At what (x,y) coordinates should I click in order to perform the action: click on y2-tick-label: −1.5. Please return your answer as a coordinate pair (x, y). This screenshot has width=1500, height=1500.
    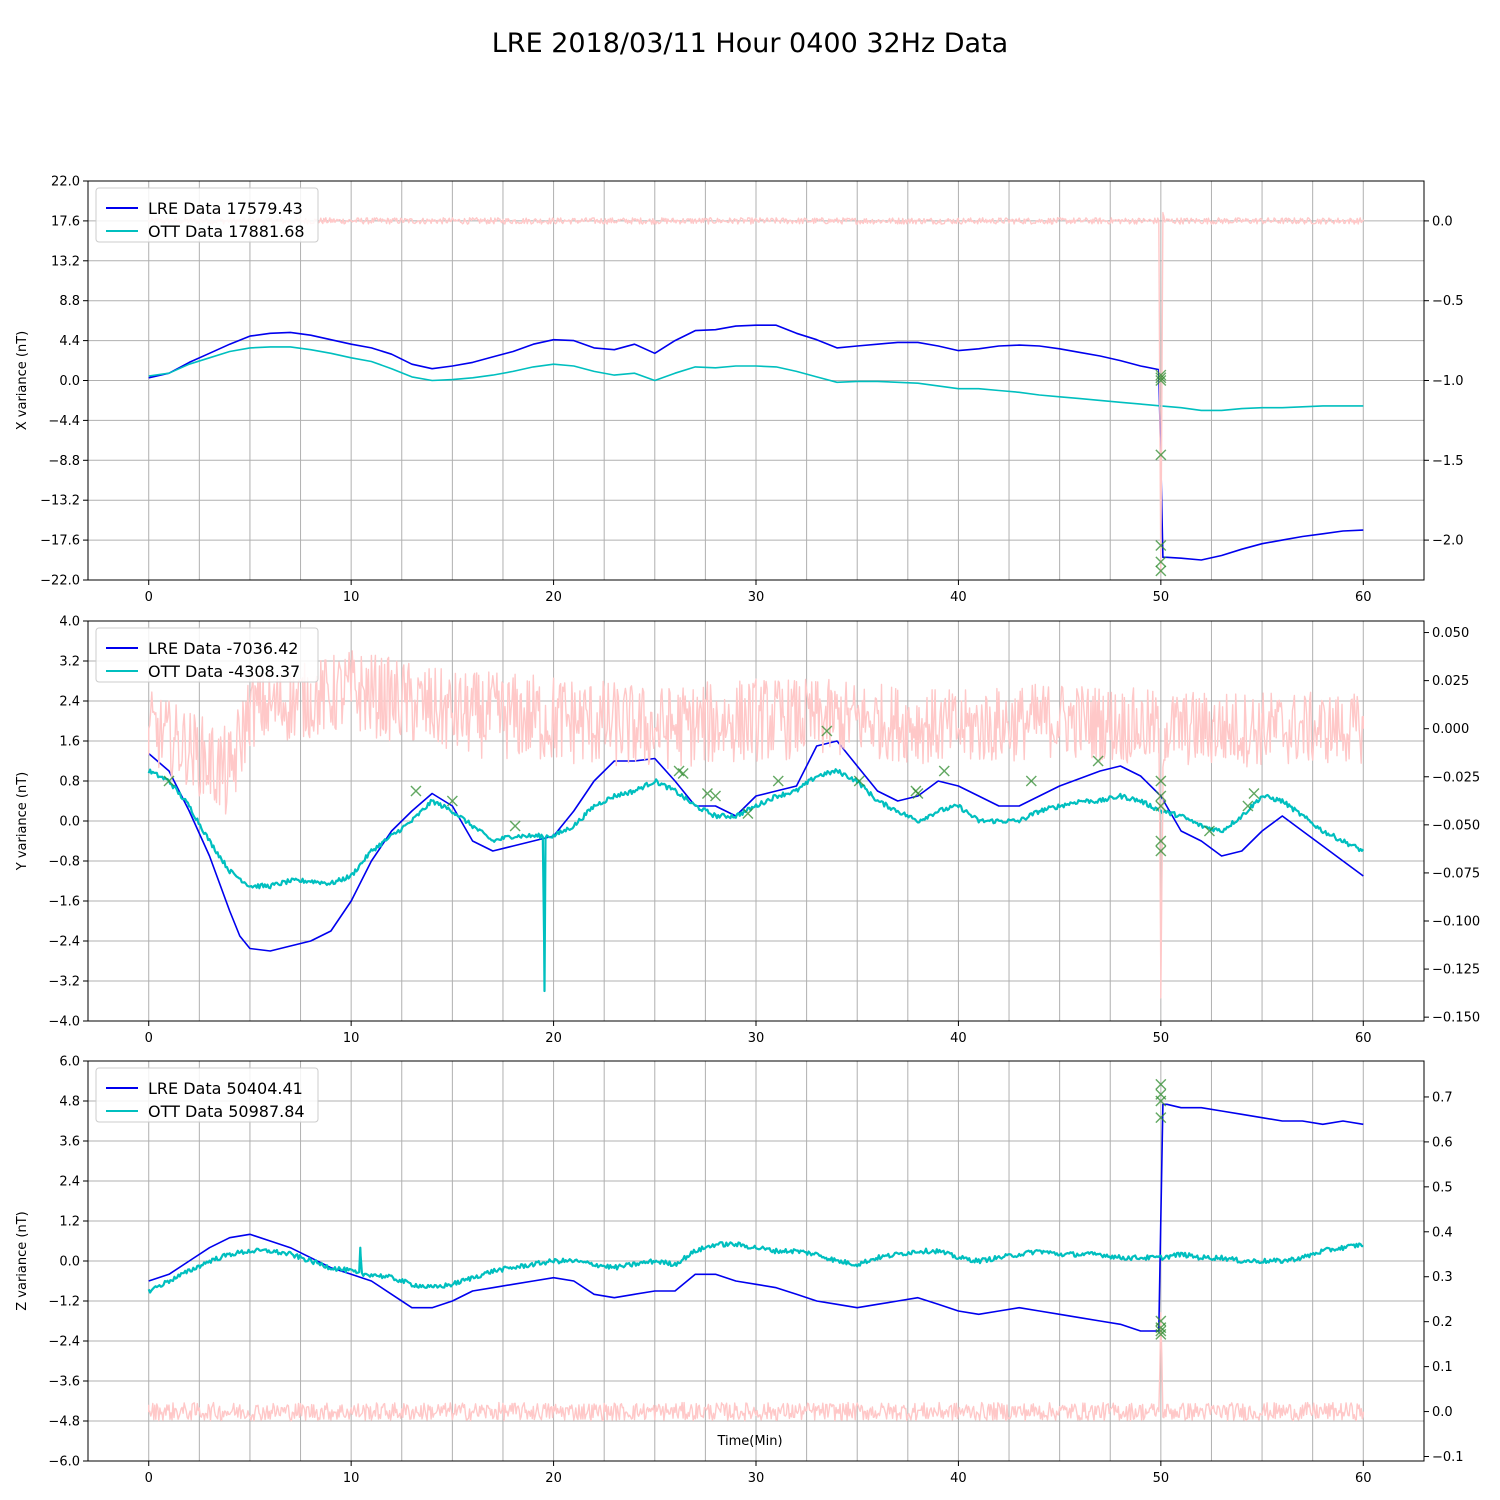
    Looking at the image, I should click on (1448, 461).